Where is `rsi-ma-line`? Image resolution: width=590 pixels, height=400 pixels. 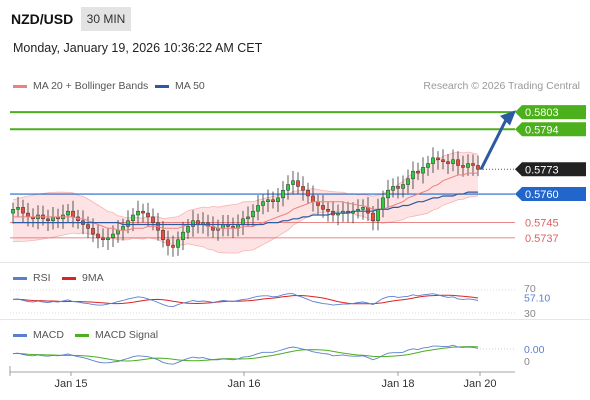
rsi-ma-line is located at coordinates (245, 299).